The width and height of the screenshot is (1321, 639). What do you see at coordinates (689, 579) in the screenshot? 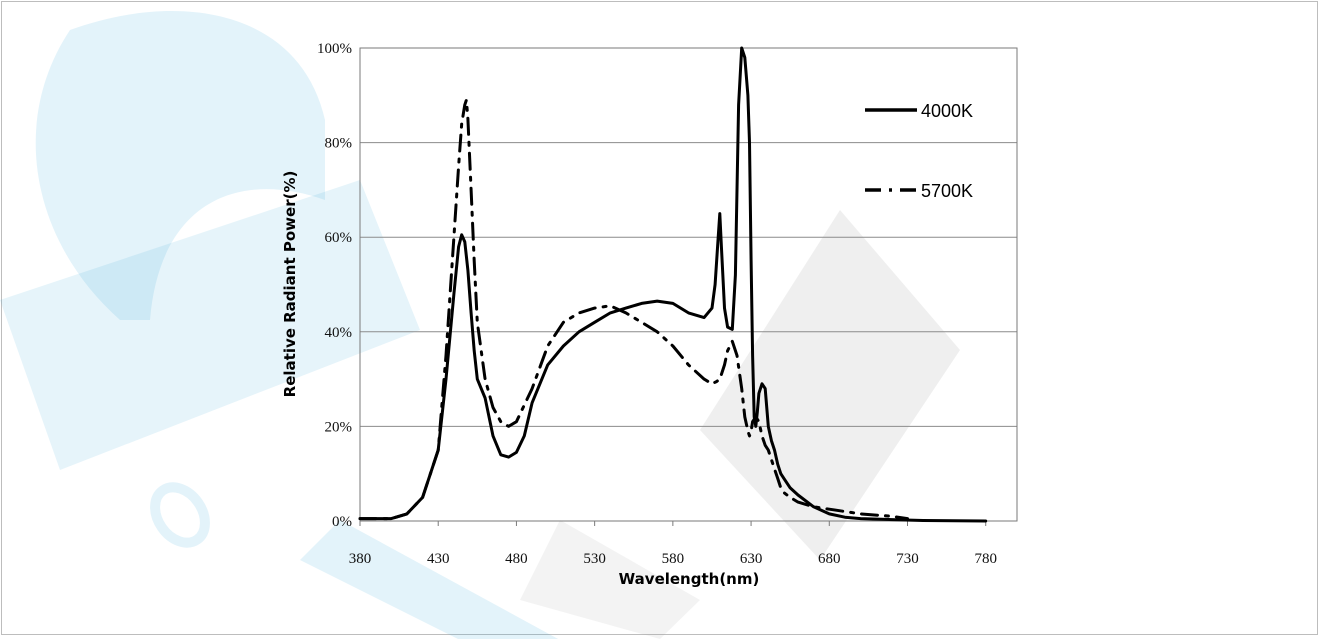
I see `x-axis-title: Wavelength(nm)` at bounding box center [689, 579].